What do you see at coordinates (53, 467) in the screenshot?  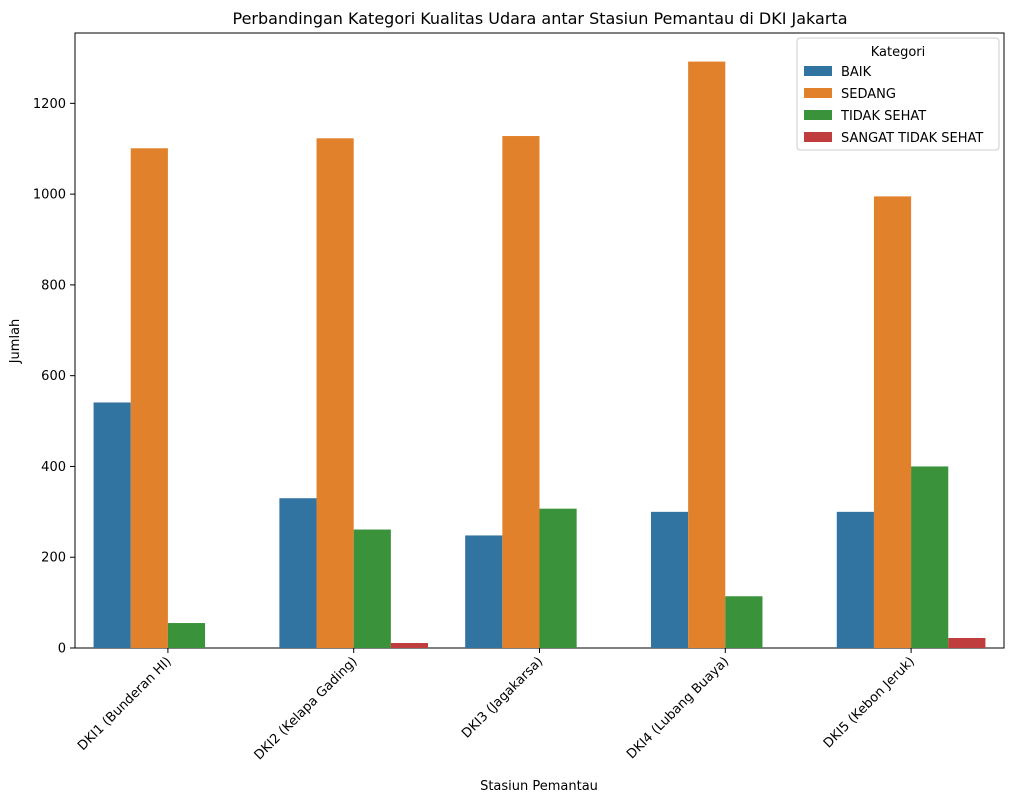 I see `y-tick-label: 400` at bounding box center [53, 467].